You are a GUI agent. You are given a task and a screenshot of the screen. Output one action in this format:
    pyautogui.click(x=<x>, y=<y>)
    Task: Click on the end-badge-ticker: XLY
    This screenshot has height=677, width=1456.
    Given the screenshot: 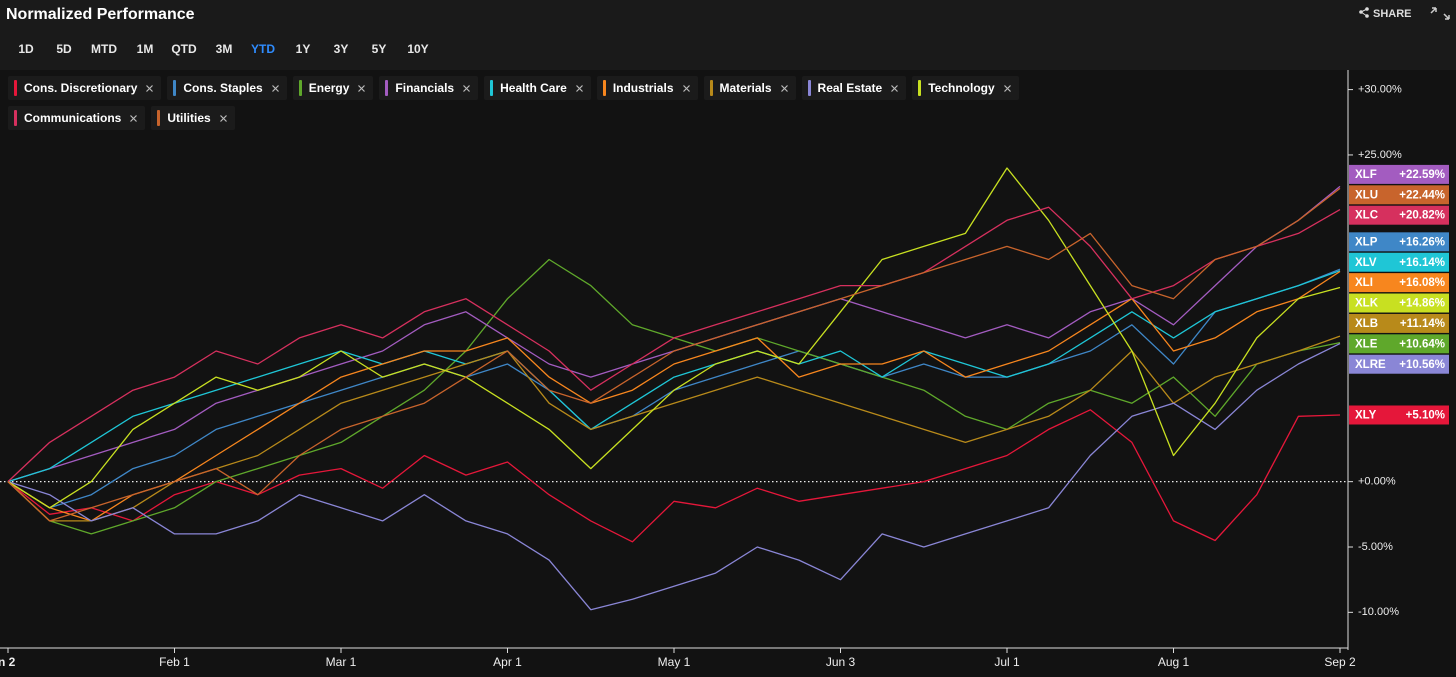 What is the action you would take?
    pyautogui.click(x=1366, y=416)
    